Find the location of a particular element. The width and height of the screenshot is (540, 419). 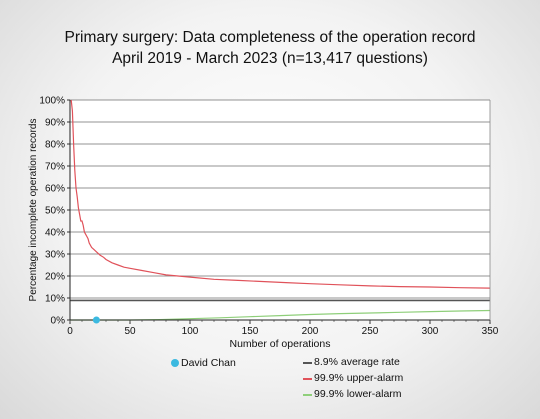

x-tick-label: 350 is located at coordinates (490, 331).